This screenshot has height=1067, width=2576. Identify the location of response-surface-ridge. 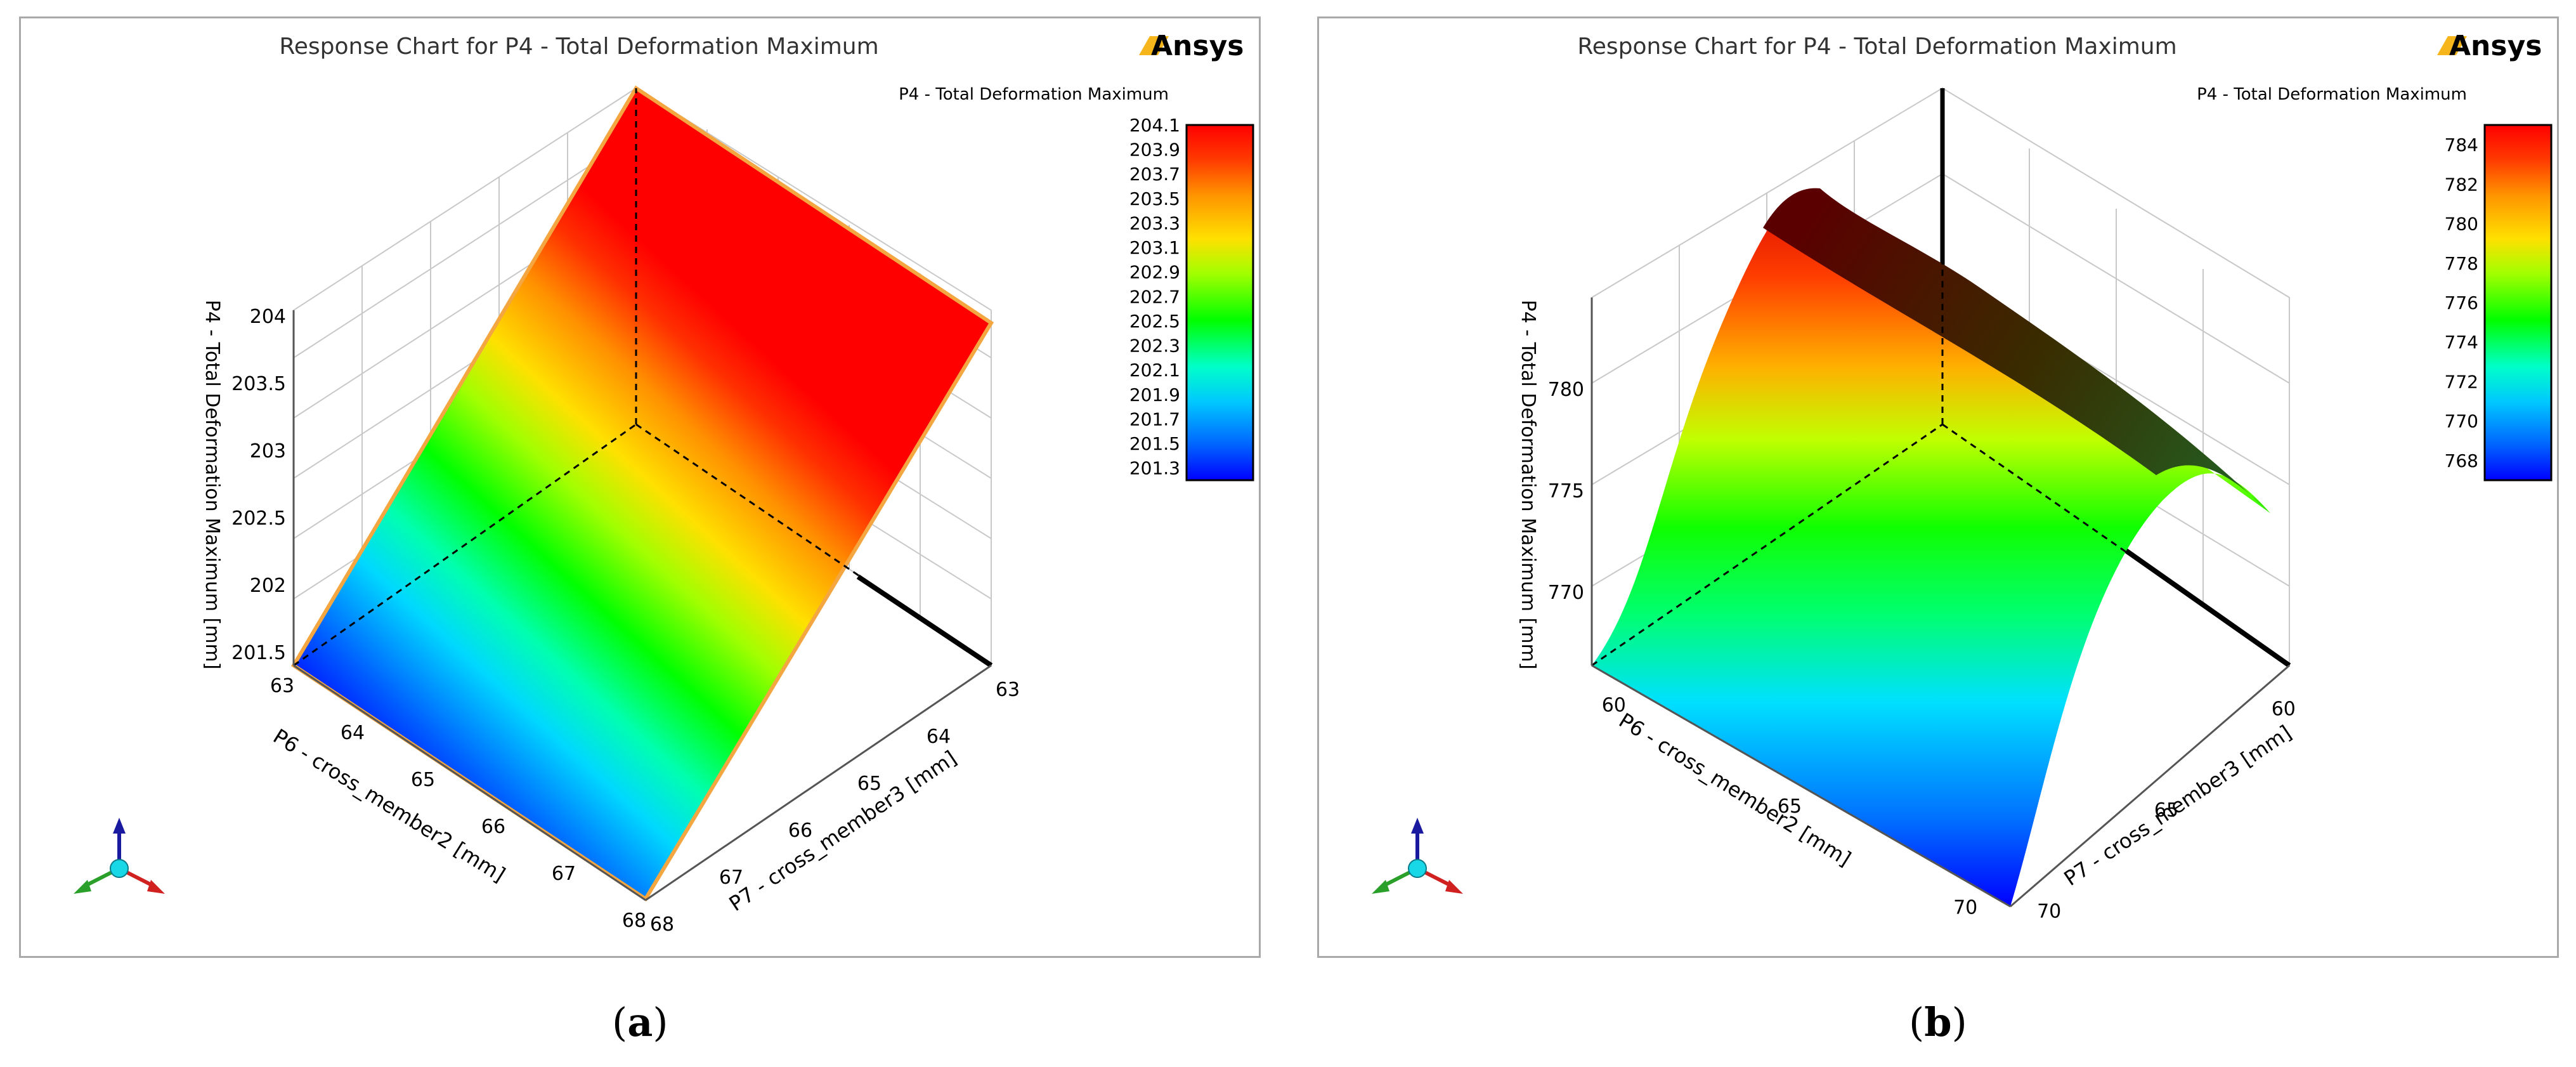
(2017, 351).